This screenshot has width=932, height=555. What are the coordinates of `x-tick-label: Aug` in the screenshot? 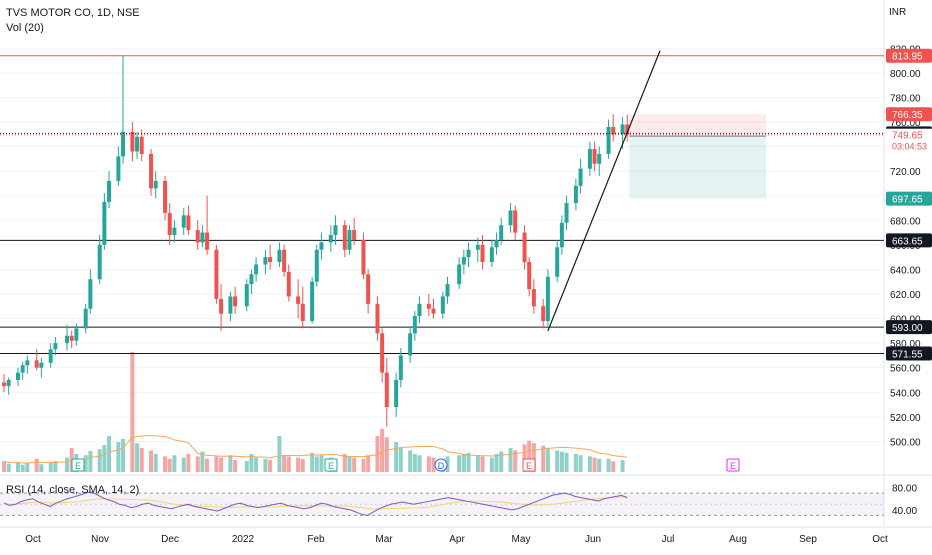 It's located at (738, 539).